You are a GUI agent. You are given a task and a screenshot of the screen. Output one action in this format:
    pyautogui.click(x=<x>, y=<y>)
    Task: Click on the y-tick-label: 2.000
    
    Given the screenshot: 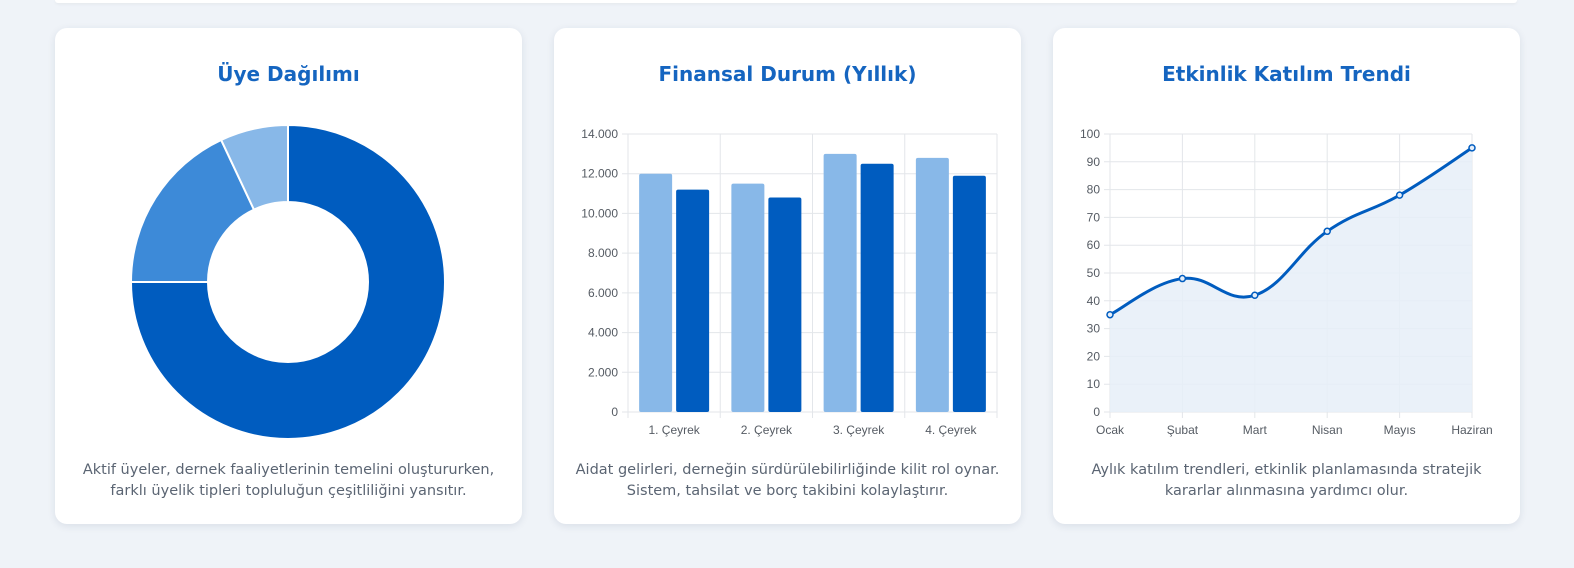 What is the action you would take?
    pyautogui.click(x=603, y=372)
    